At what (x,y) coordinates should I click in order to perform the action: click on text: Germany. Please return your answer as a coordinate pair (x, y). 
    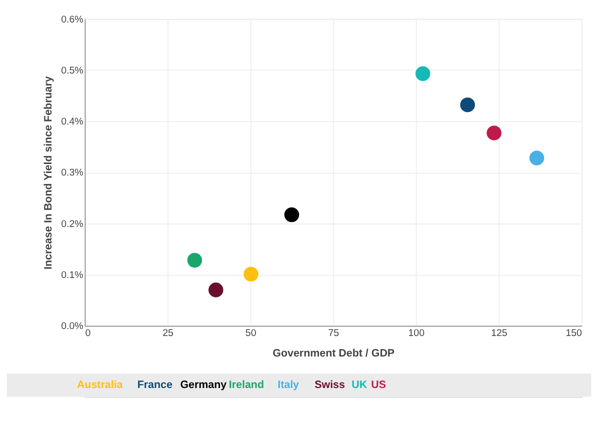
    Looking at the image, I should click on (203, 385).